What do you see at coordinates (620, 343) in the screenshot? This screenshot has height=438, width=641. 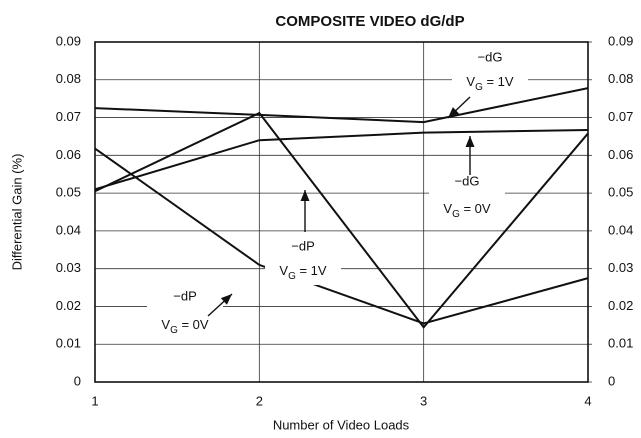 I see `y2-tick-label: 0.01` at bounding box center [620, 343].